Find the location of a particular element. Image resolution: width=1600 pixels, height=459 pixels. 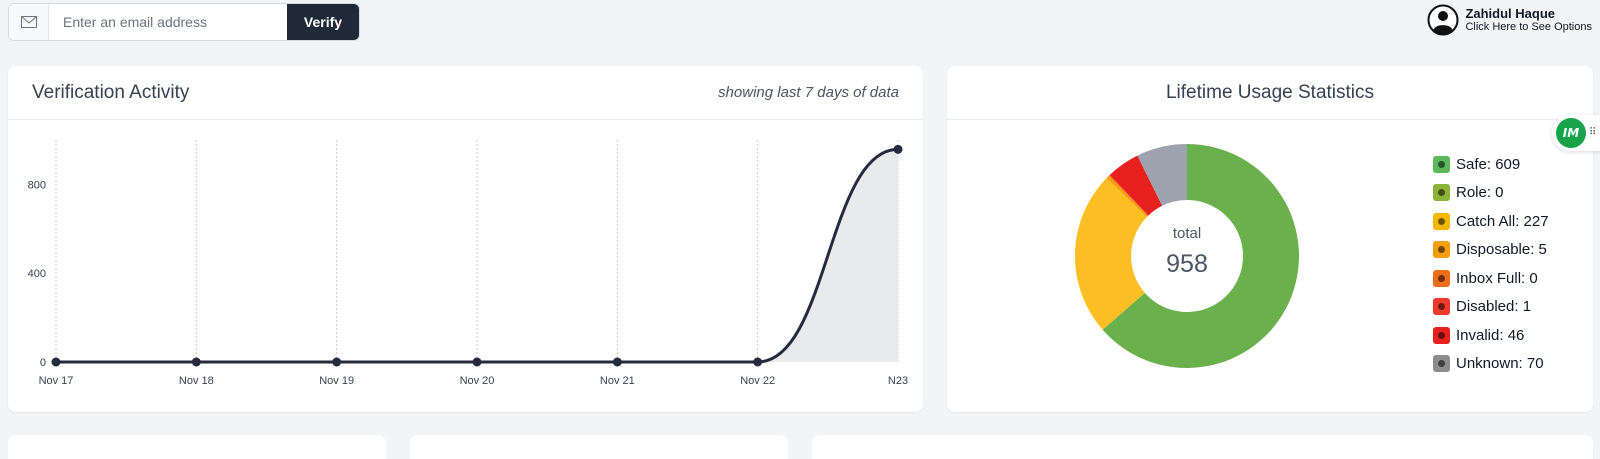

activity-subtitle: showing last 7 days of data is located at coordinates (808, 92).